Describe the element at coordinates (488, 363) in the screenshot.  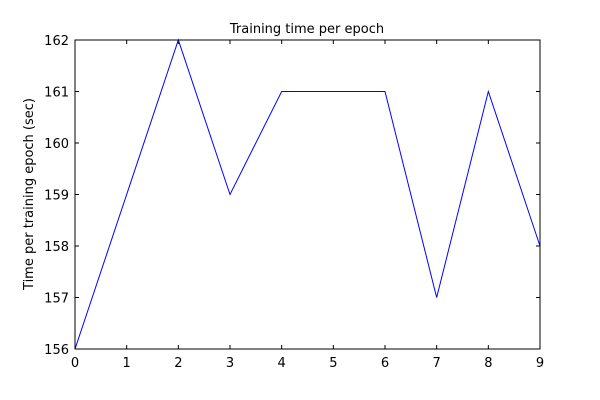
I see `x-tick-label: 8` at that location.